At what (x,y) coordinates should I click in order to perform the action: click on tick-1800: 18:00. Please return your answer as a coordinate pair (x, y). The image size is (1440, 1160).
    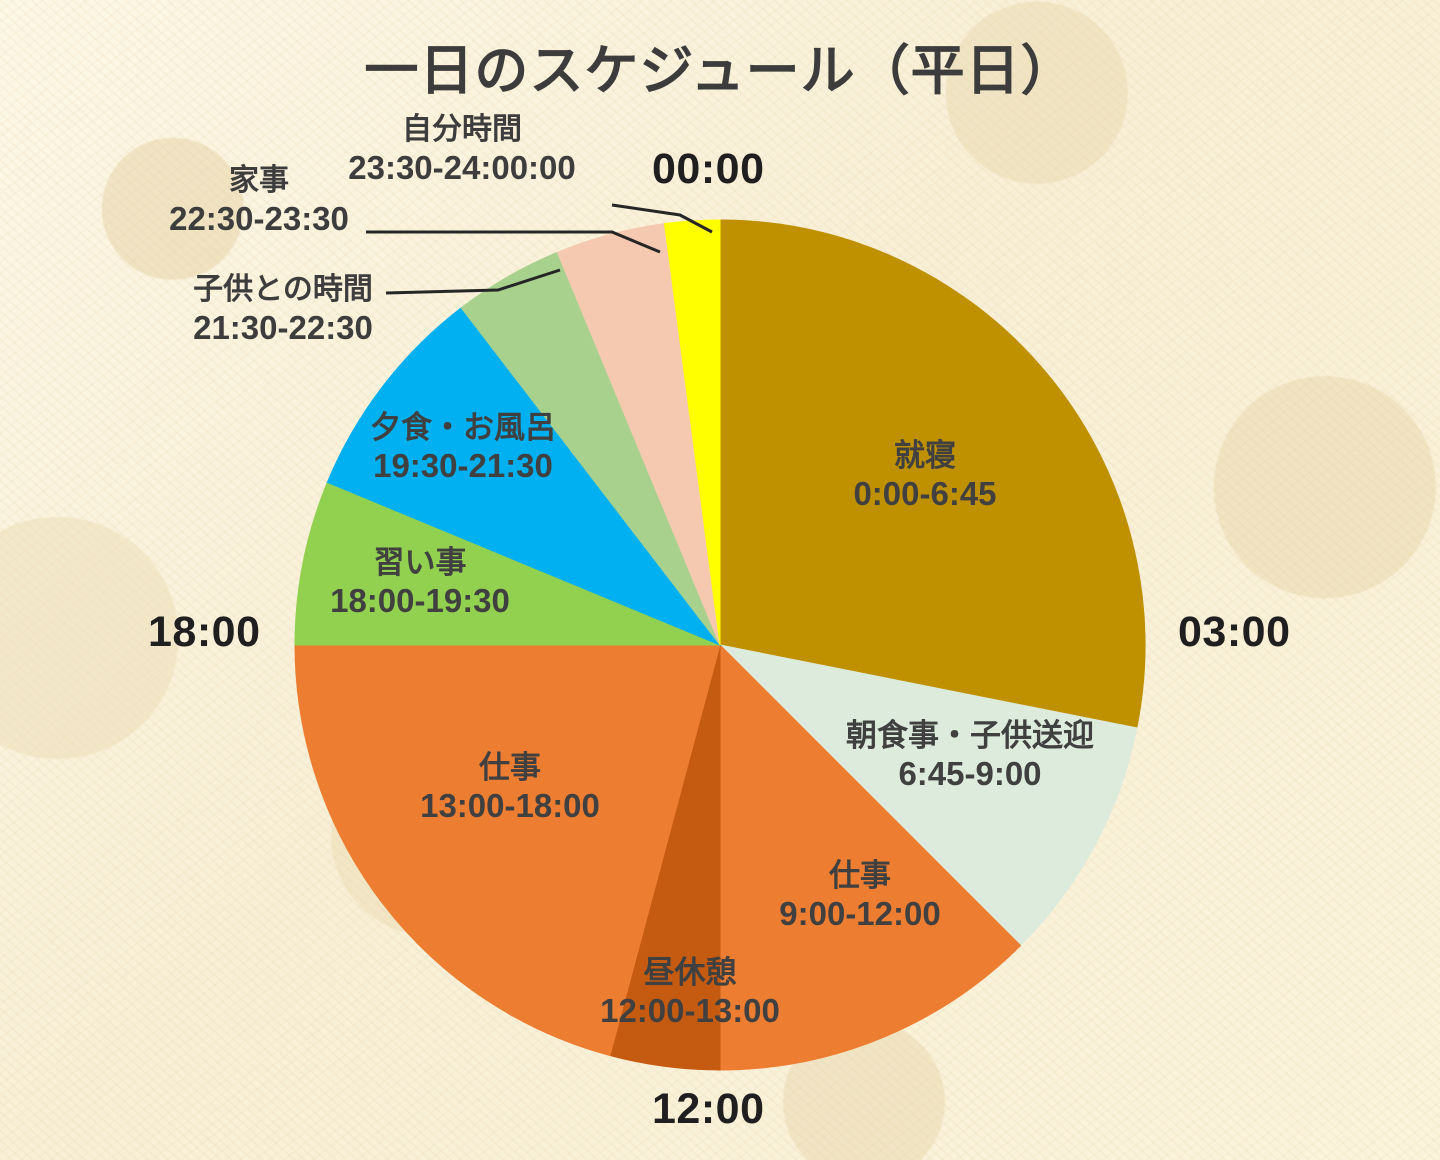
    Looking at the image, I should click on (204, 632).